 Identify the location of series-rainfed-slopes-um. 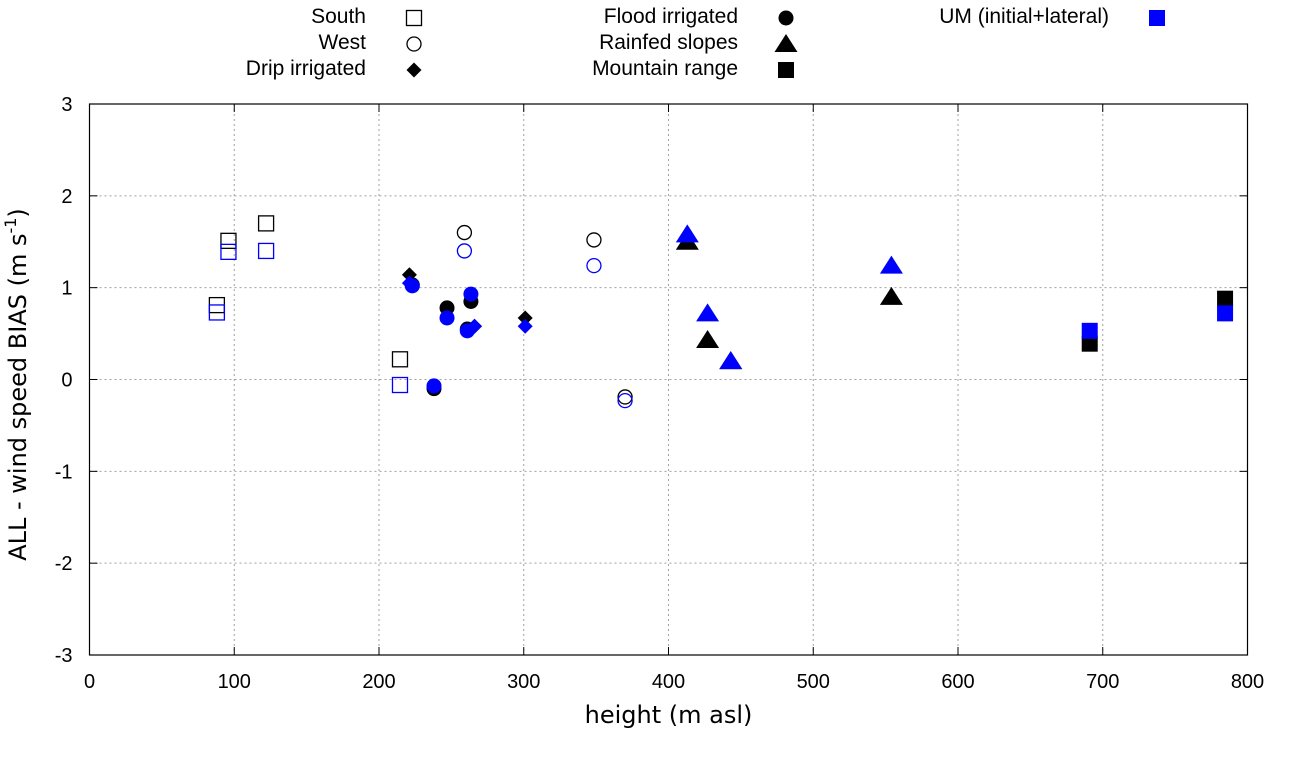
(789, 297).